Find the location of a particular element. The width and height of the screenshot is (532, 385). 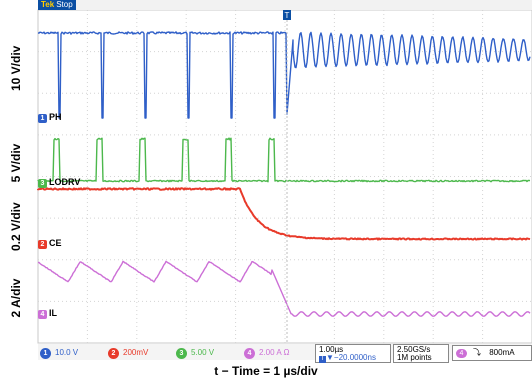

ch2-scale-label: 0.2 V/div is located at coordinates (16, 226).